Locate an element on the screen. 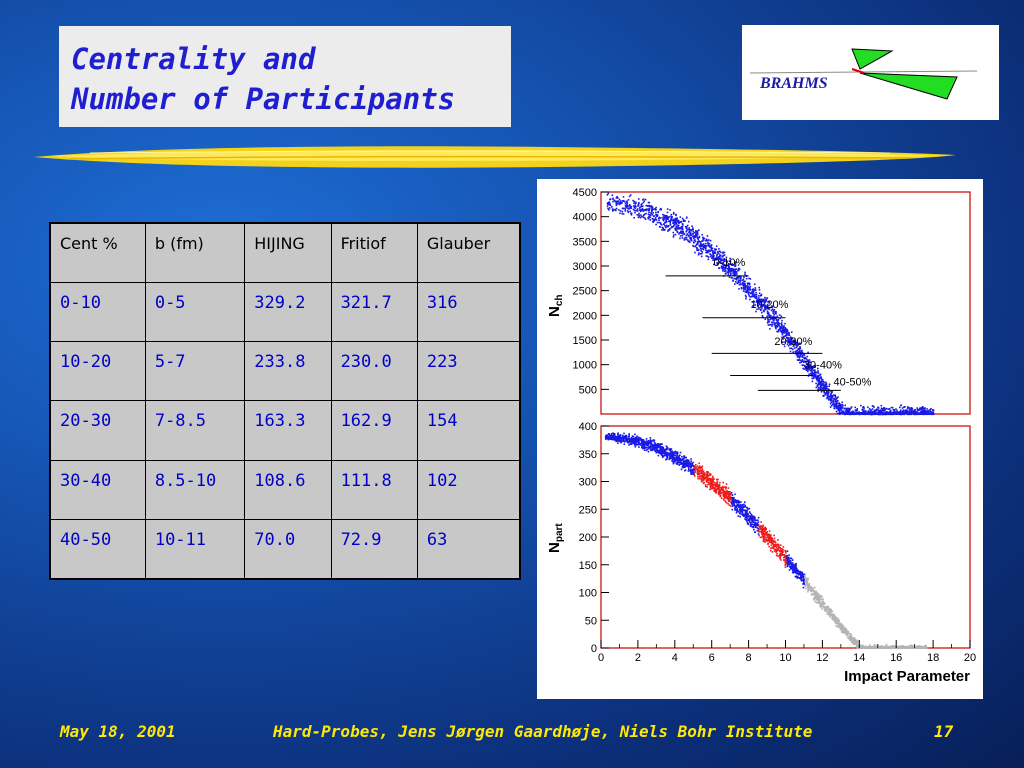 Image resolution: width=1024 pixels, height=768 pixels. table-cell: 108.6 is located at coordinates (288, 489).